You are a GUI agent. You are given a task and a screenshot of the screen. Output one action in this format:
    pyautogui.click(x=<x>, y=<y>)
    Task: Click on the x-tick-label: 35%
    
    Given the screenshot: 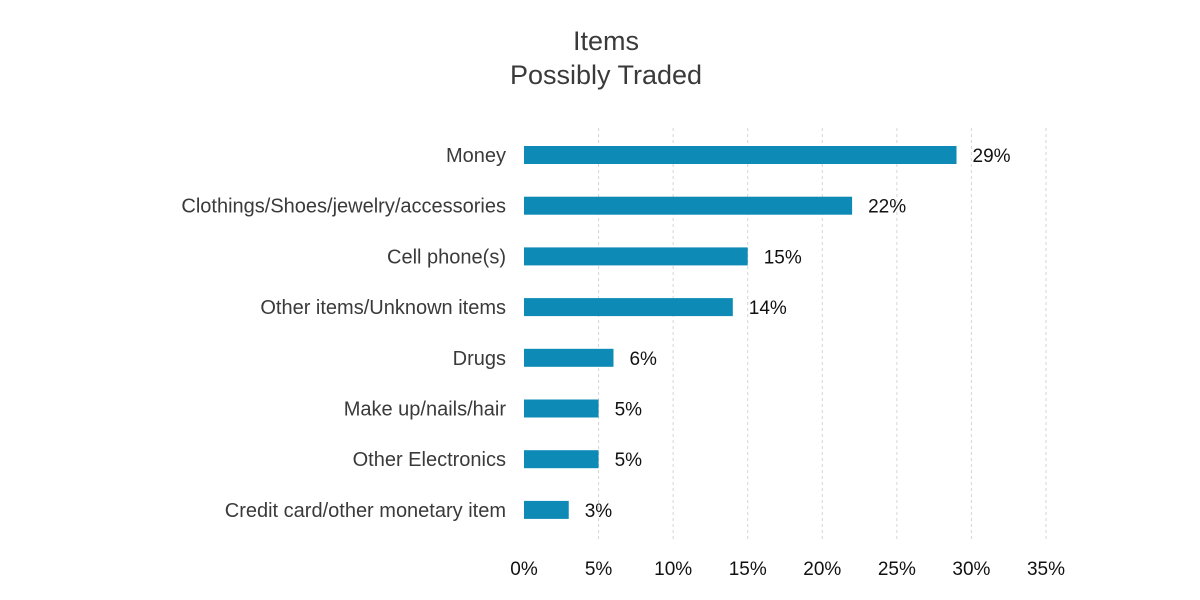 What is the action you would take?
    pyautogui.click(x=1046, y=569)
    